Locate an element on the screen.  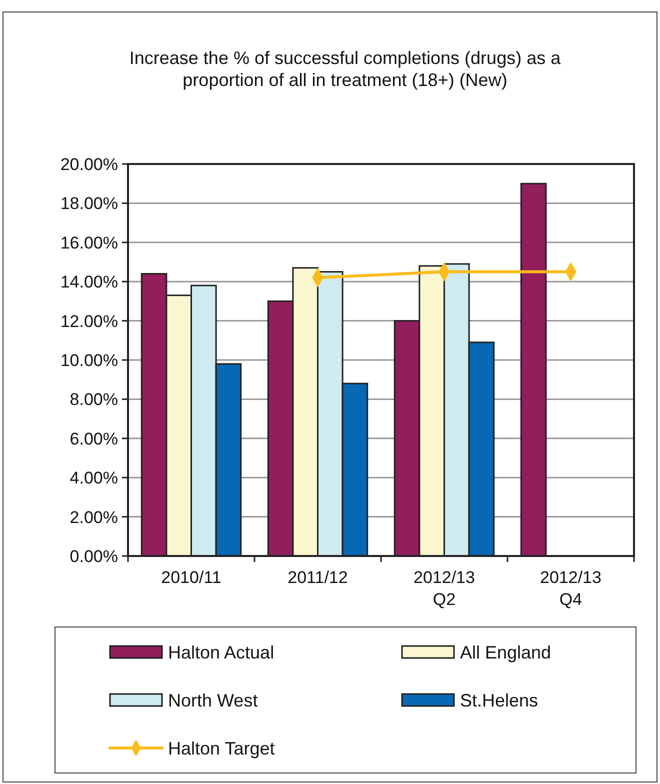
y-tick-label: 0.00% is located at coordinates (94, 556).